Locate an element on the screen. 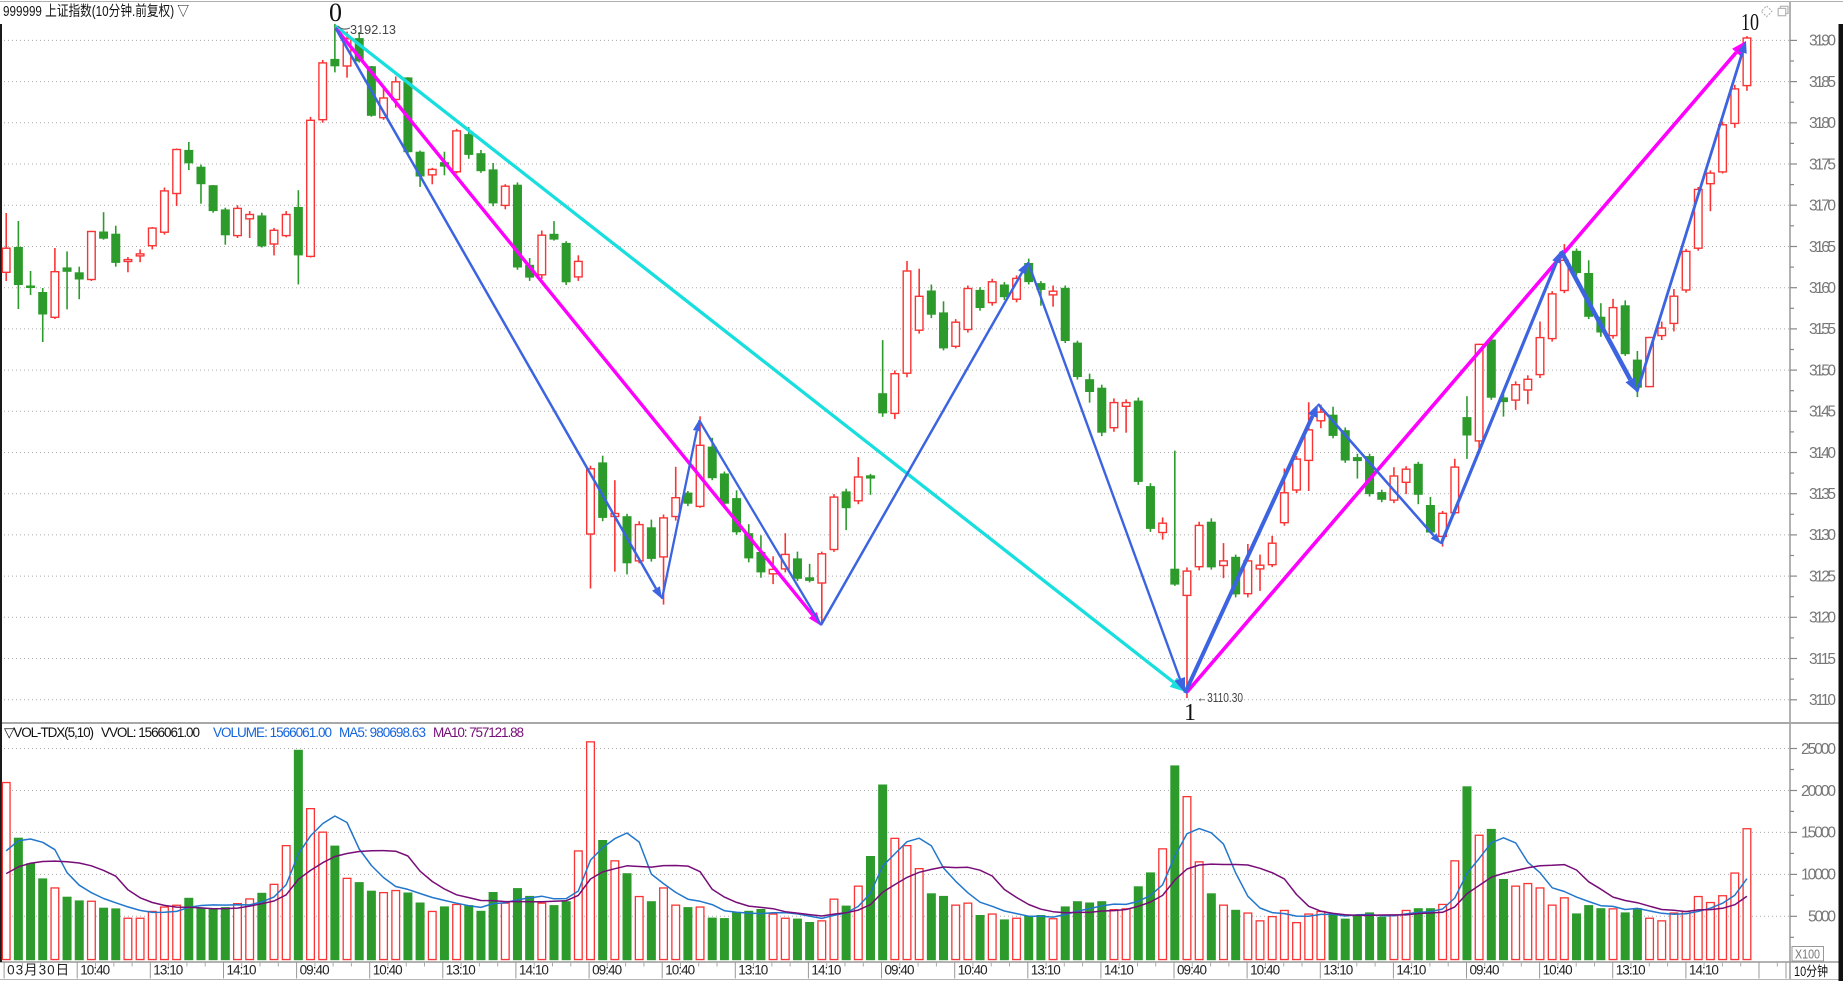  svg-text: 15000 is located at coordinates (1818, 833).